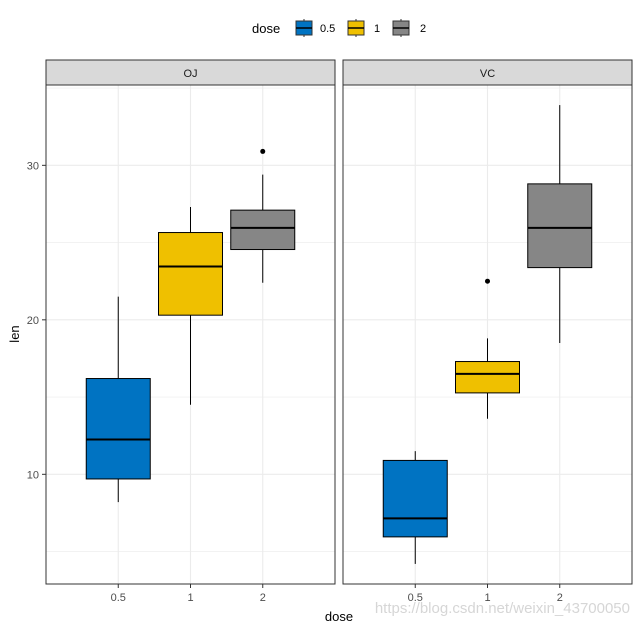 The height and width of the screenshot is (630, 641). I want to click on box-VC-0.5, so click(415, 507).